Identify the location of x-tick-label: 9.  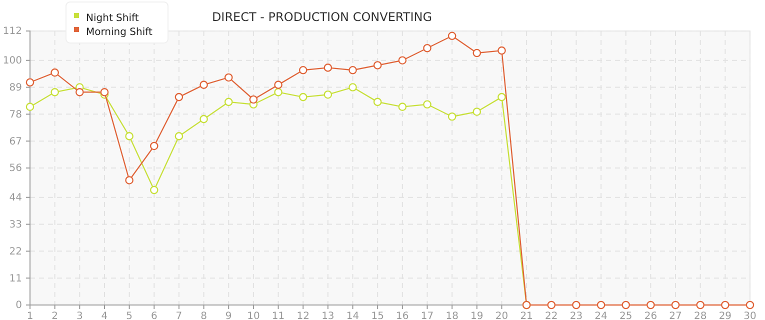
(228, 315).